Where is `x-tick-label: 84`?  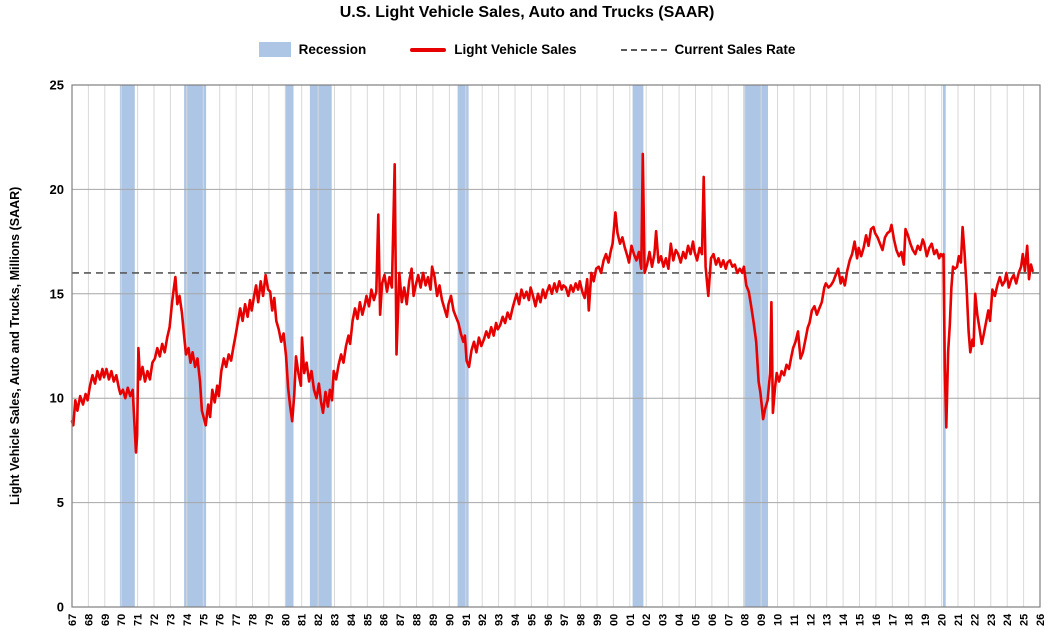
x-tick-label: 84 is located at coordinates (352, 619).